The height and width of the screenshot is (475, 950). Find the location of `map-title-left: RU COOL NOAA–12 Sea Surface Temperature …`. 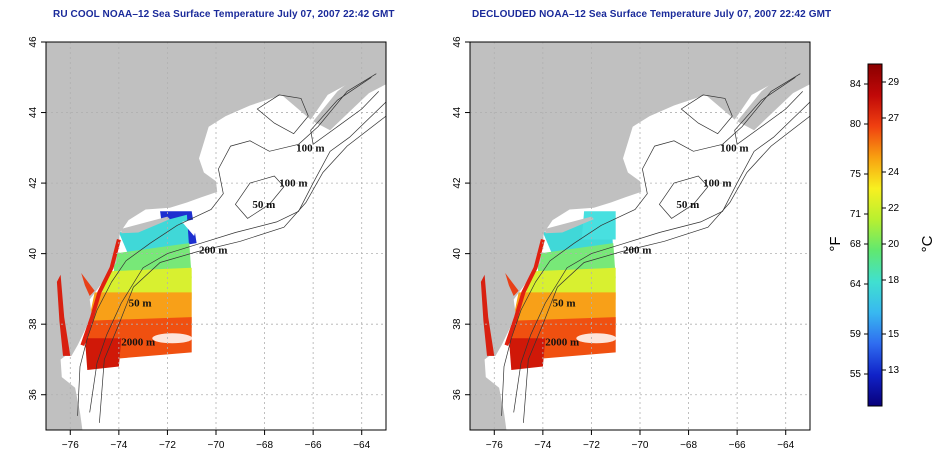

map-title-left: RU COOL NOAA–12 Sea Surface Temperature … is located at coordinates (224, 14).